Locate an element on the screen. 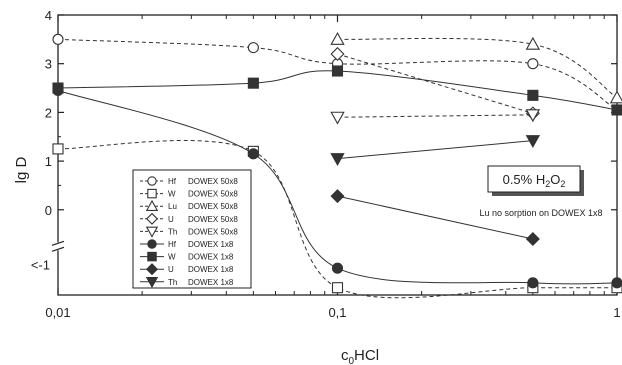 This screenshot has height=365, width=622. series-lu-dowex-50x8 is located at coordinates (476, 67).